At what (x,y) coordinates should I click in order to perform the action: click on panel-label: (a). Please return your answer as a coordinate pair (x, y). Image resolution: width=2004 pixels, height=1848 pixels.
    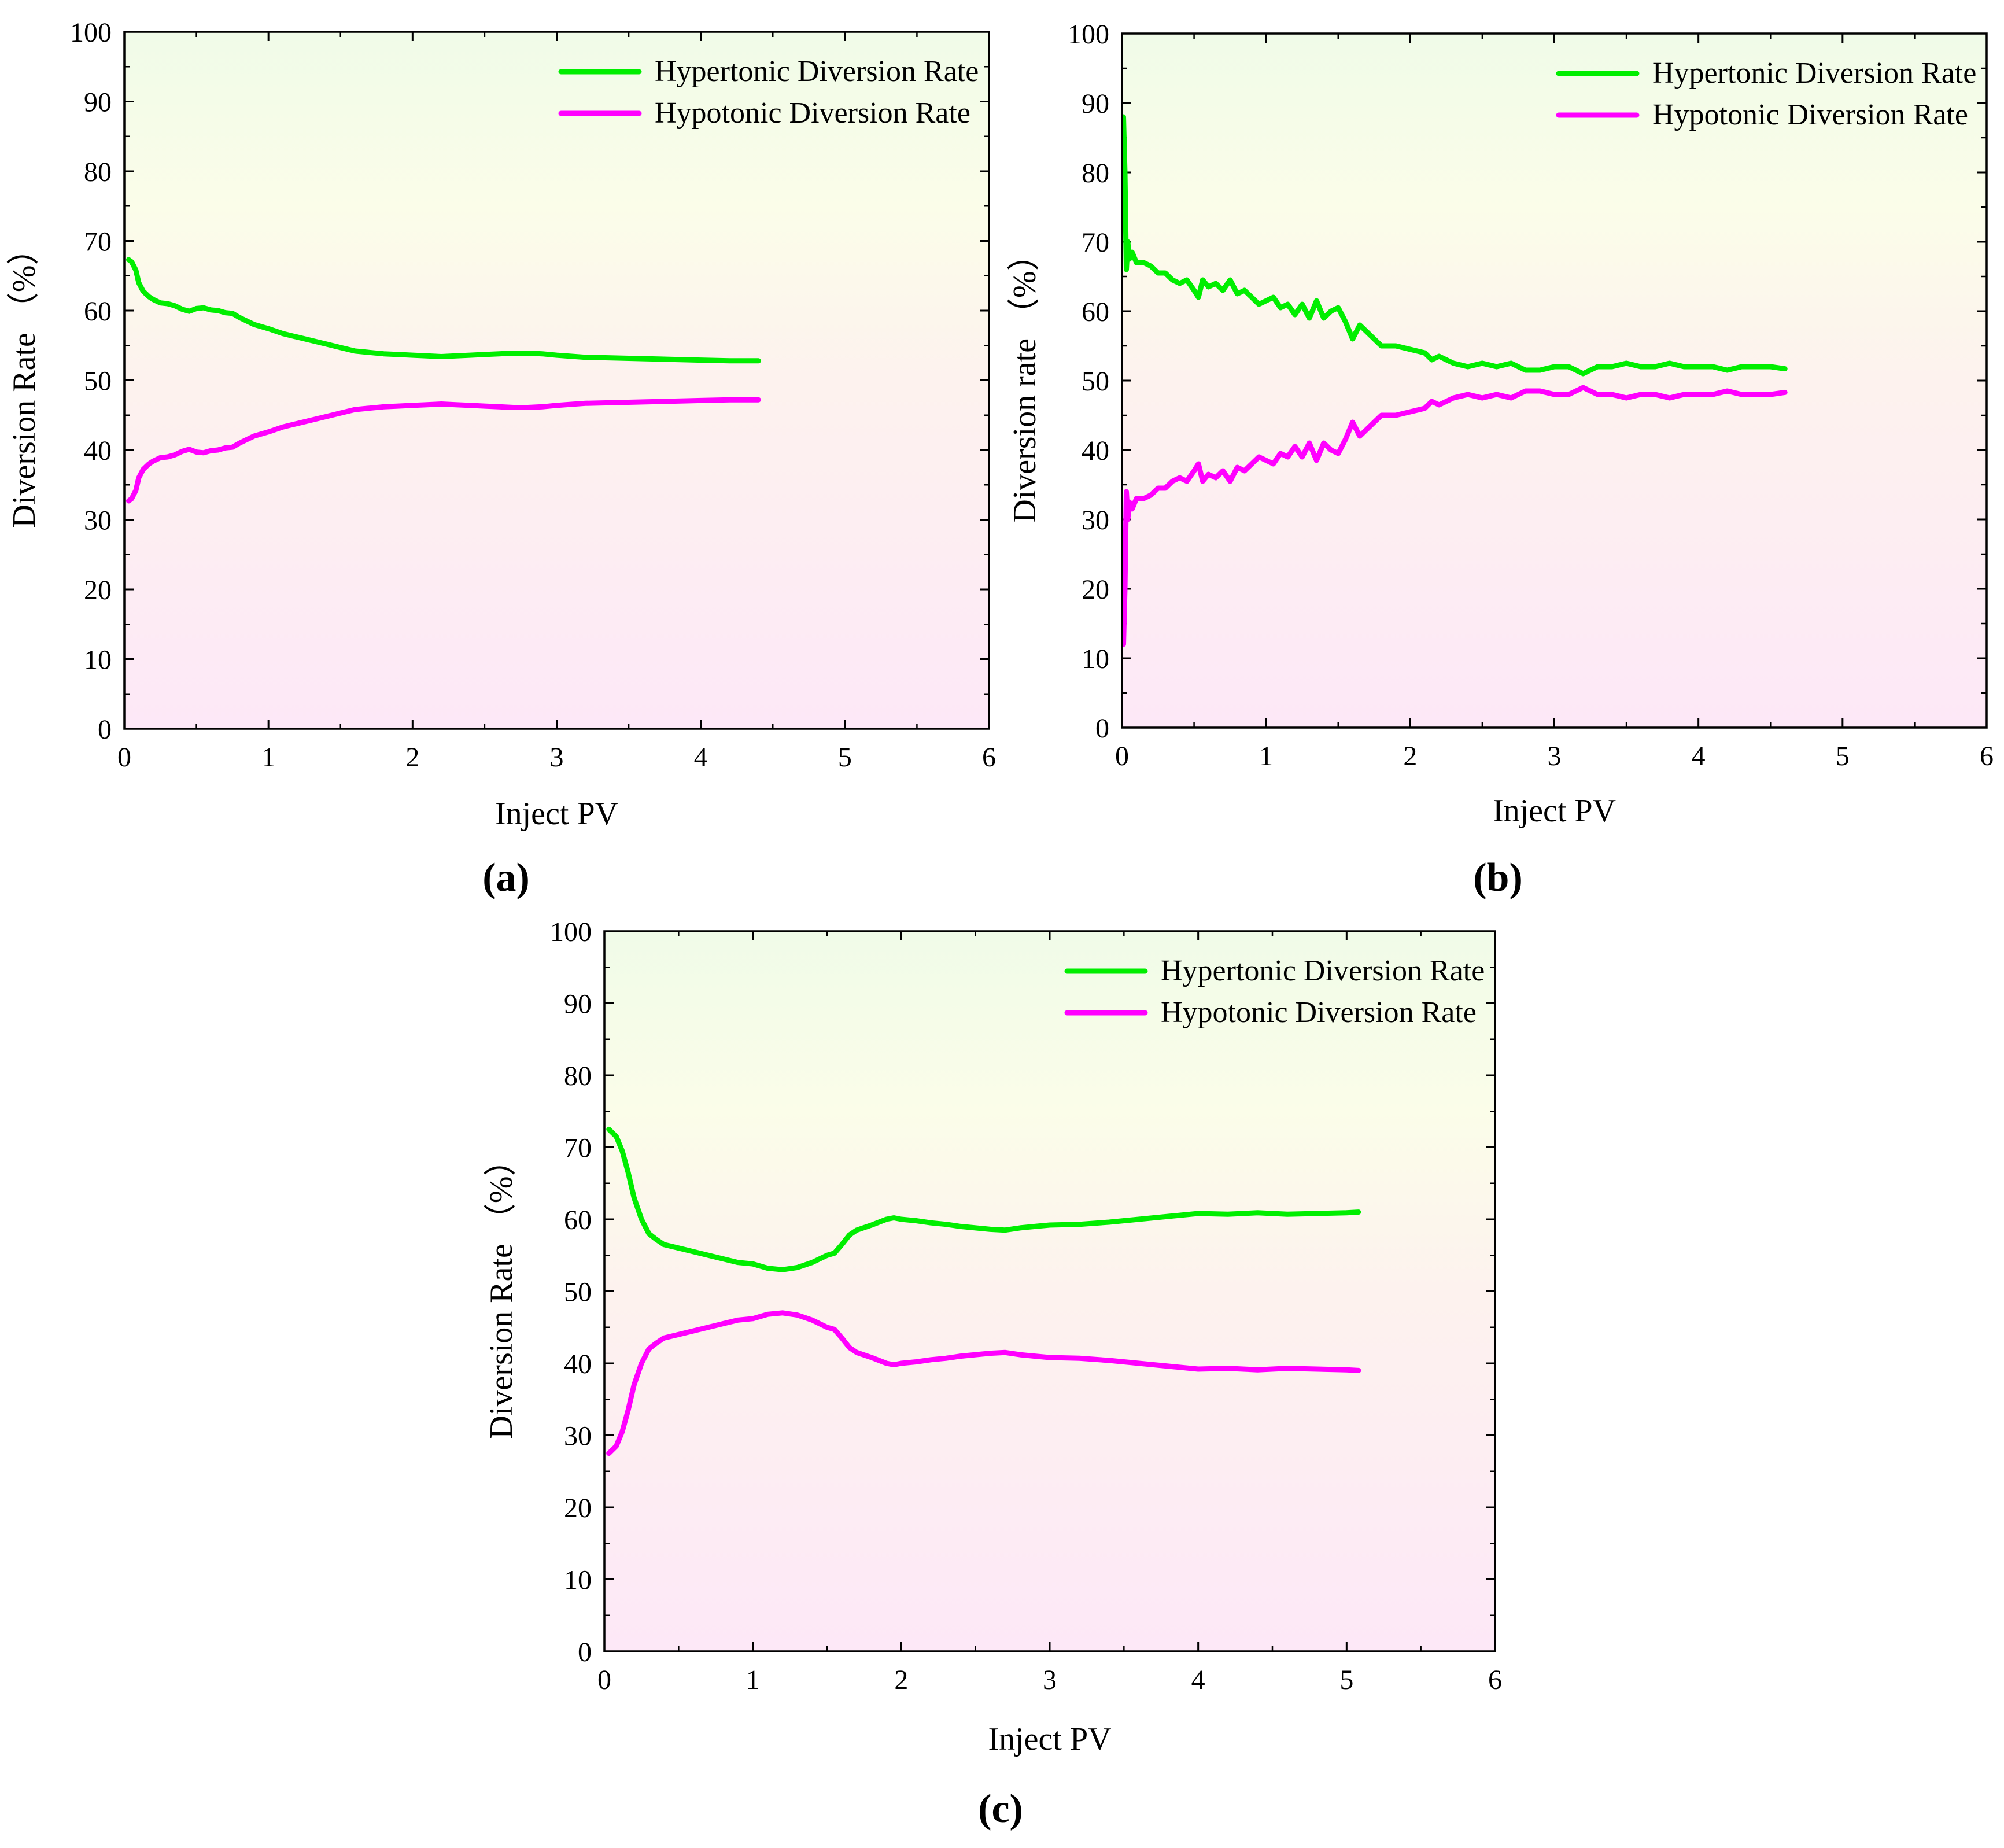
    Looking at the image, I should click on (506, 878).